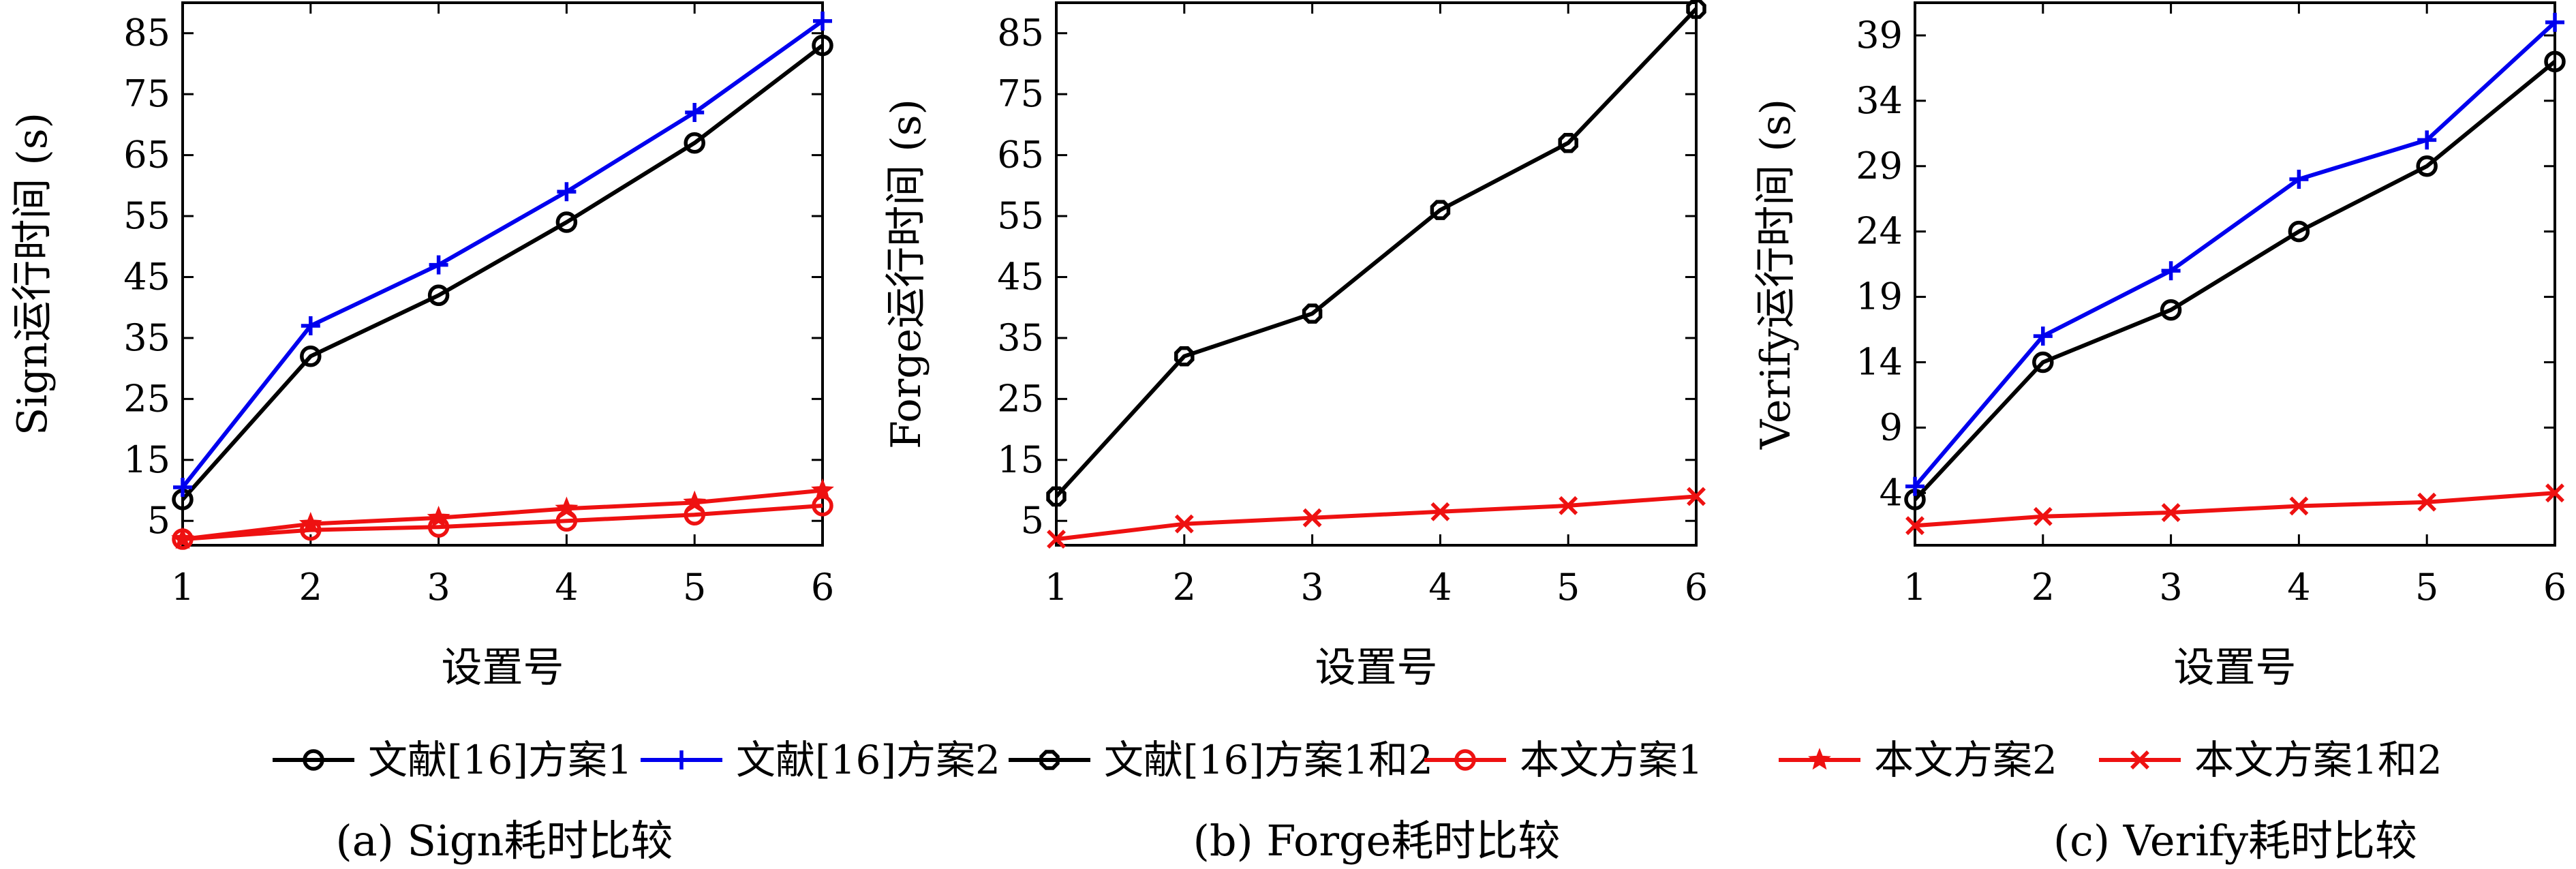 The height and width of the screenshot is (869, 2576). I want to click on y-tick-label: 29, so click(1880, 165).